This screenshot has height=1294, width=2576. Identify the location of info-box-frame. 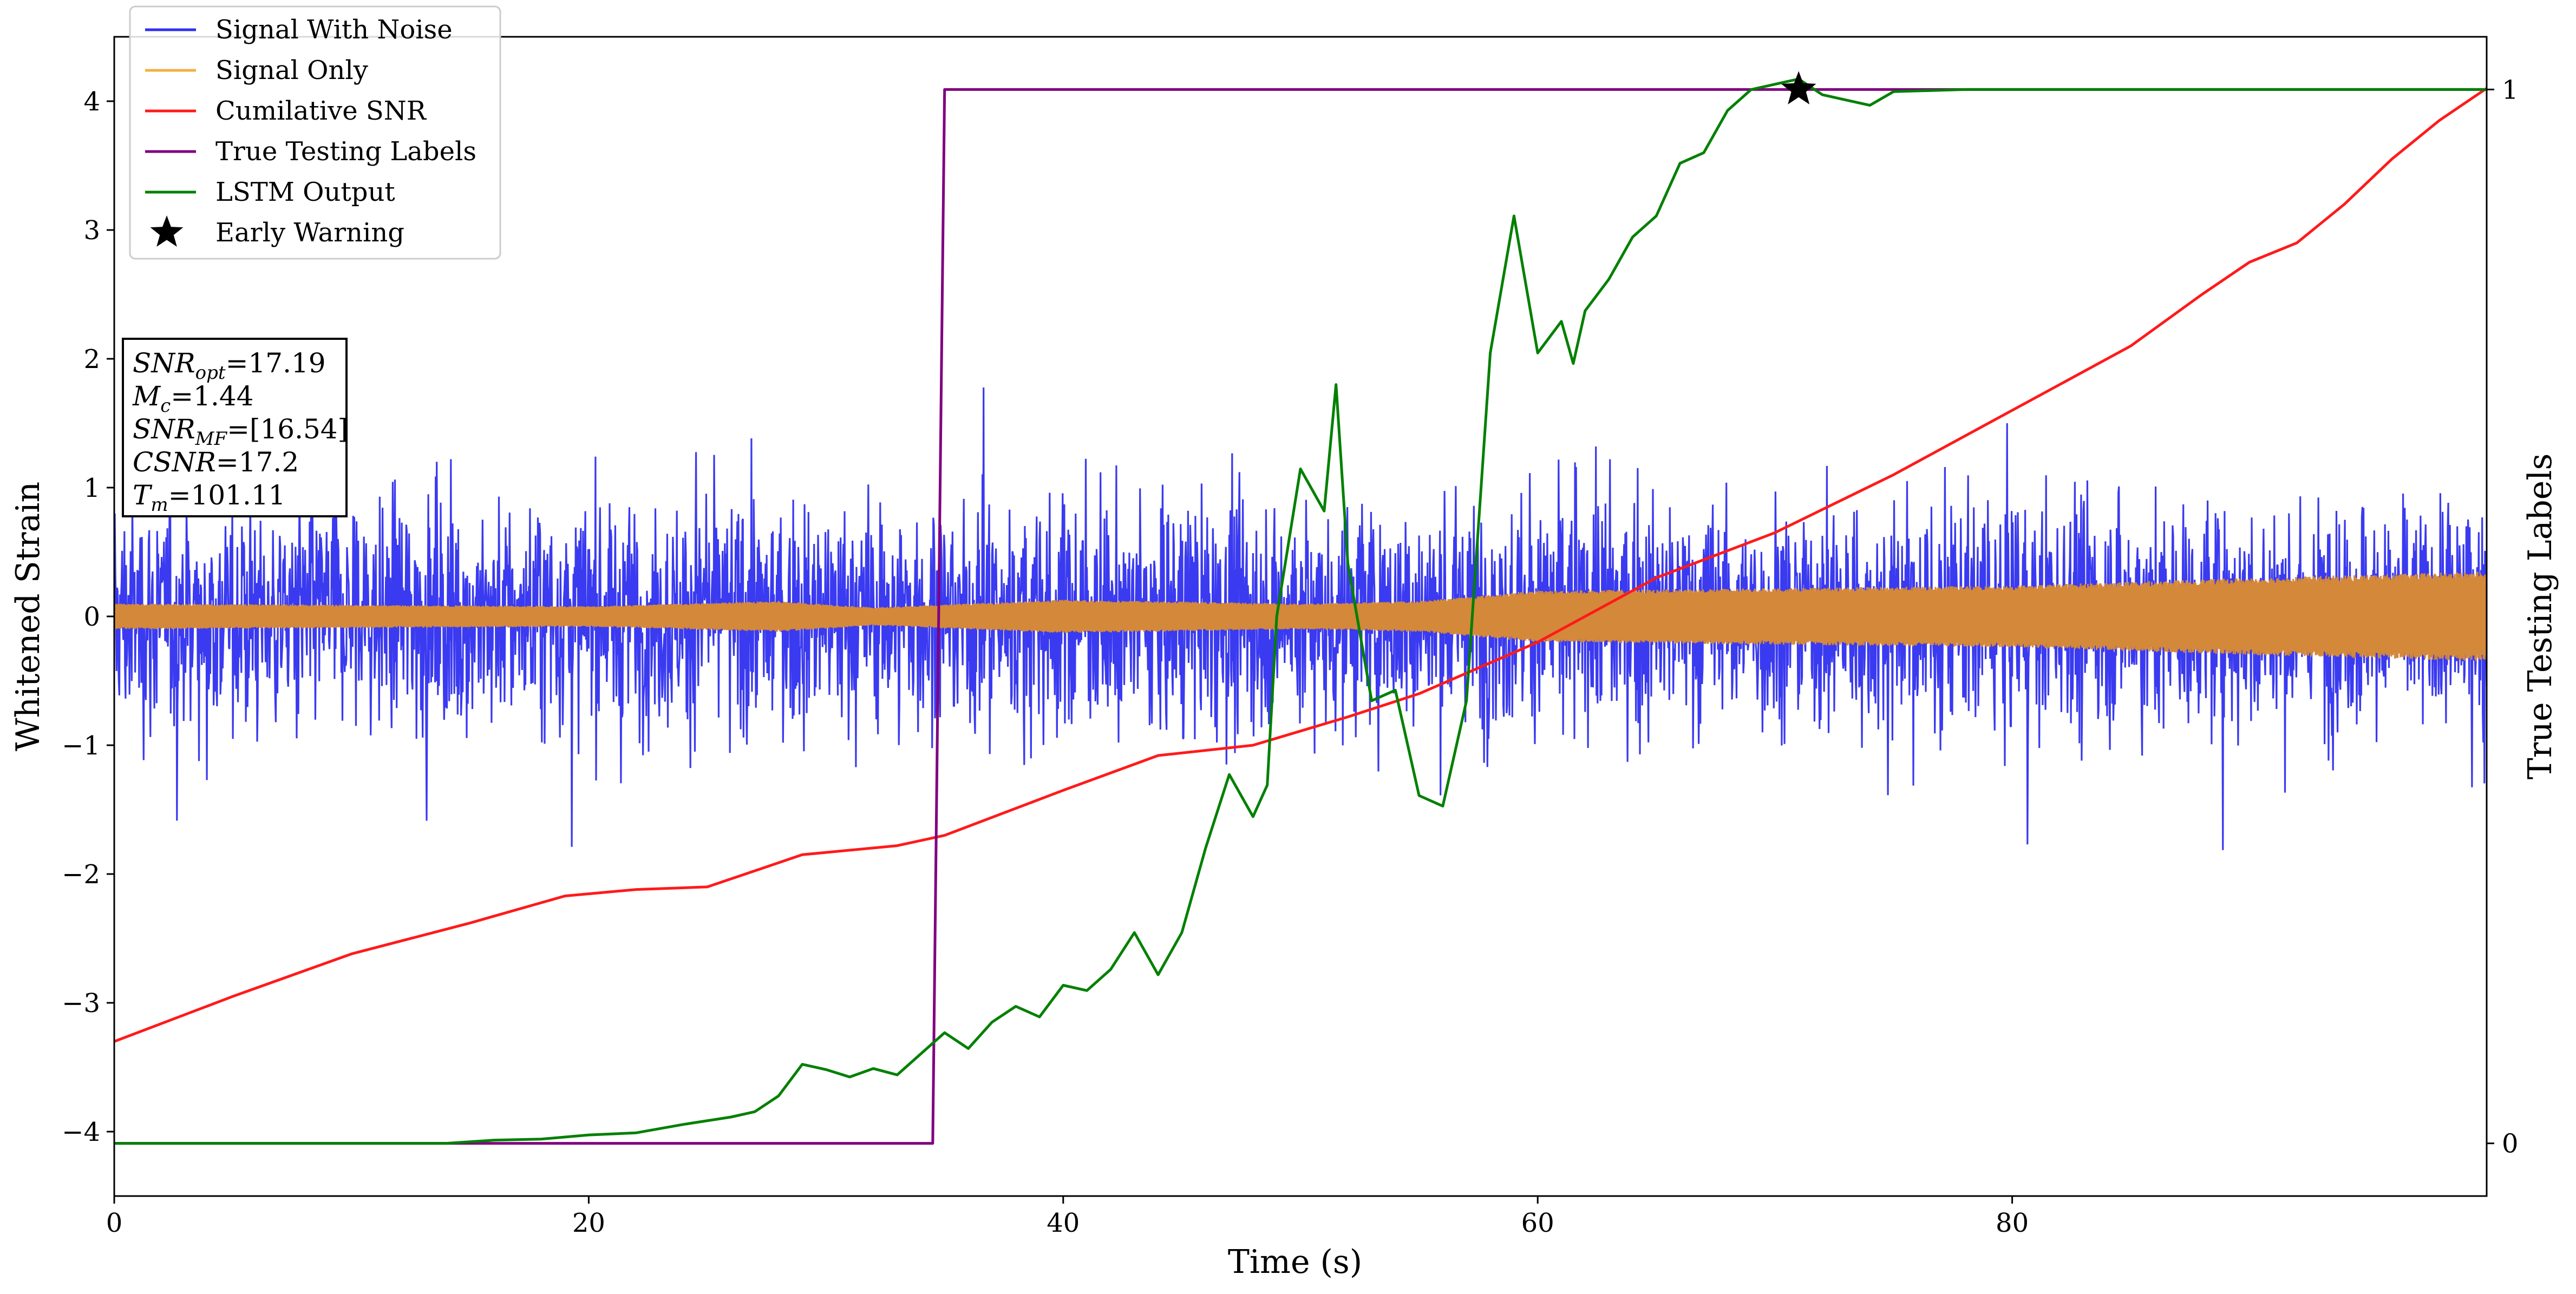
(235, 427).